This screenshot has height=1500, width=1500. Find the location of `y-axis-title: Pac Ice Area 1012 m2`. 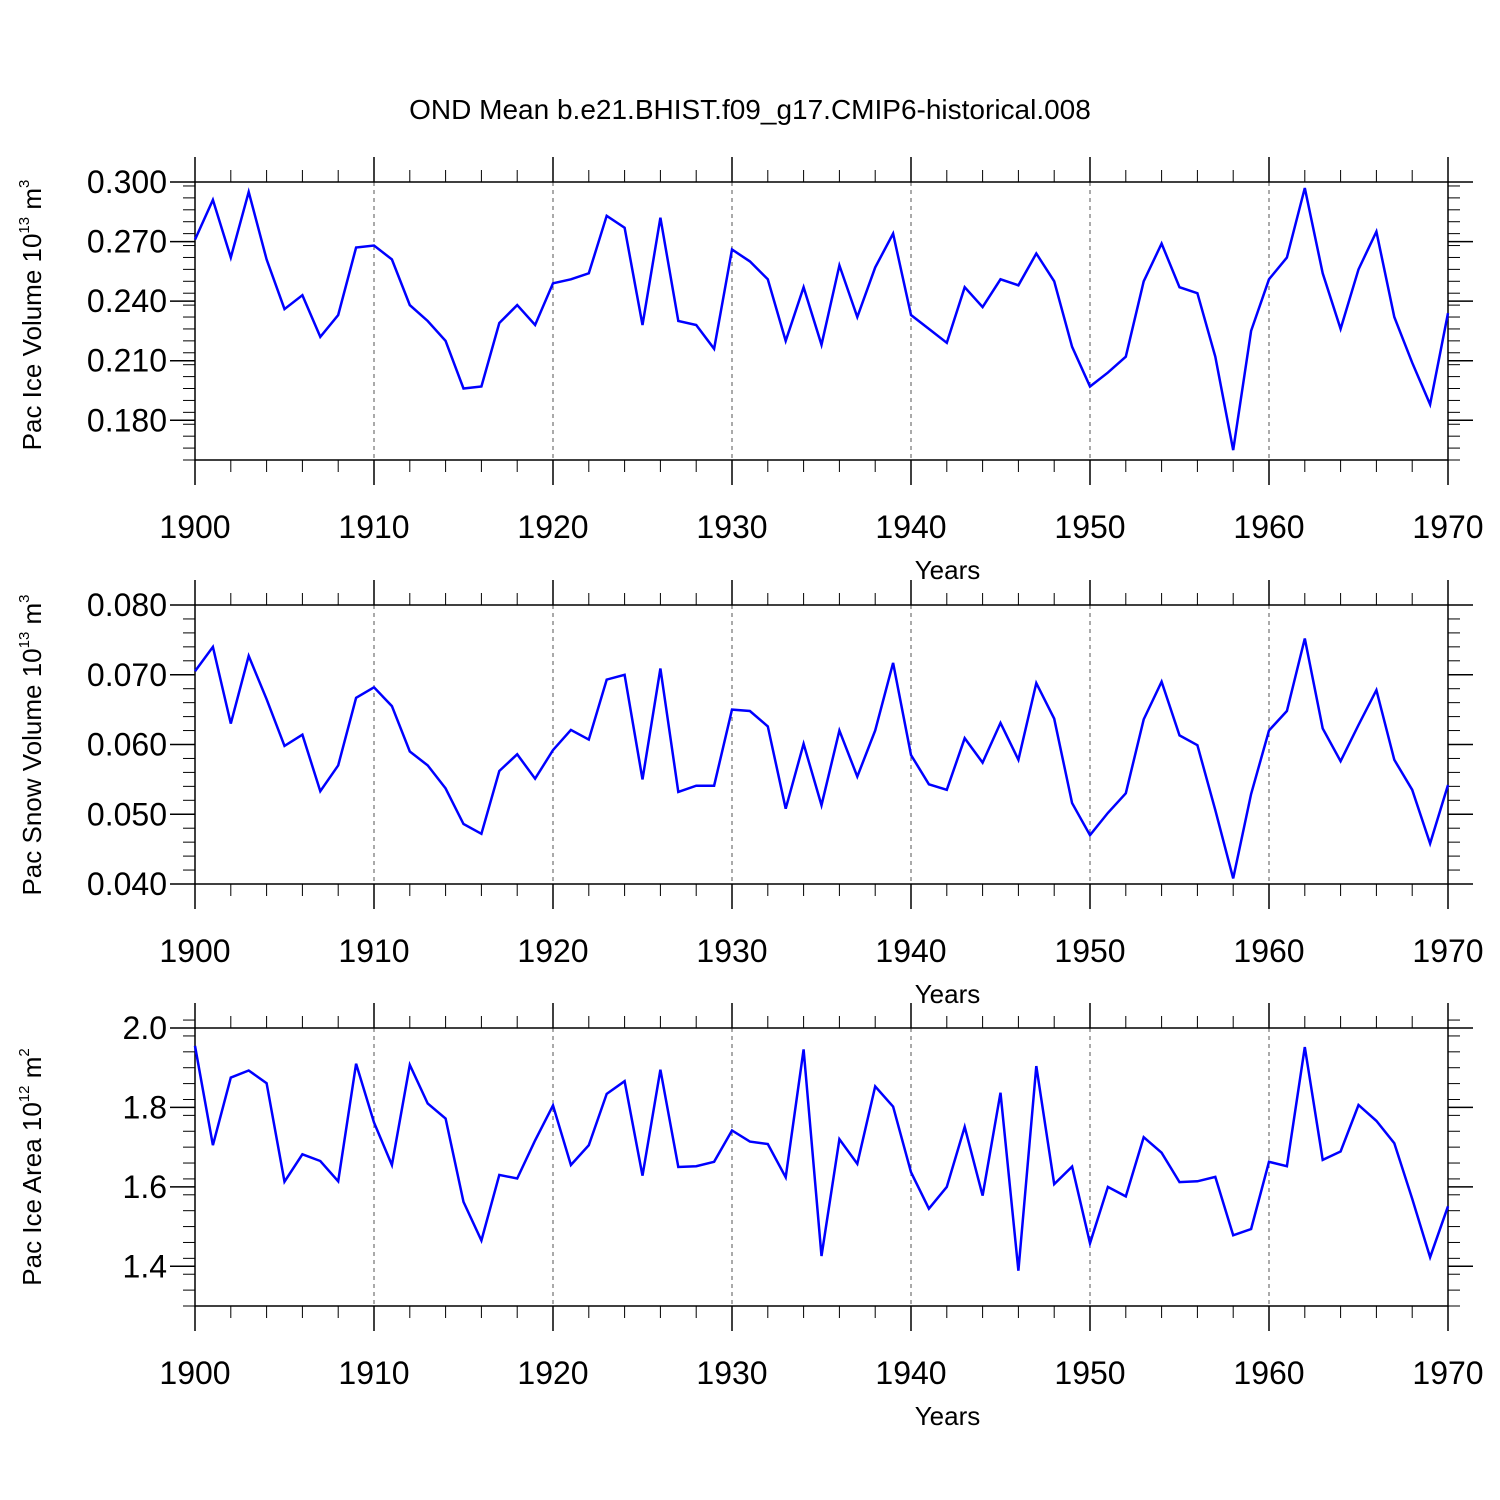

y-axis-title: Pac Ice Area 1012 m2 is located at coordinates (31, 1166).